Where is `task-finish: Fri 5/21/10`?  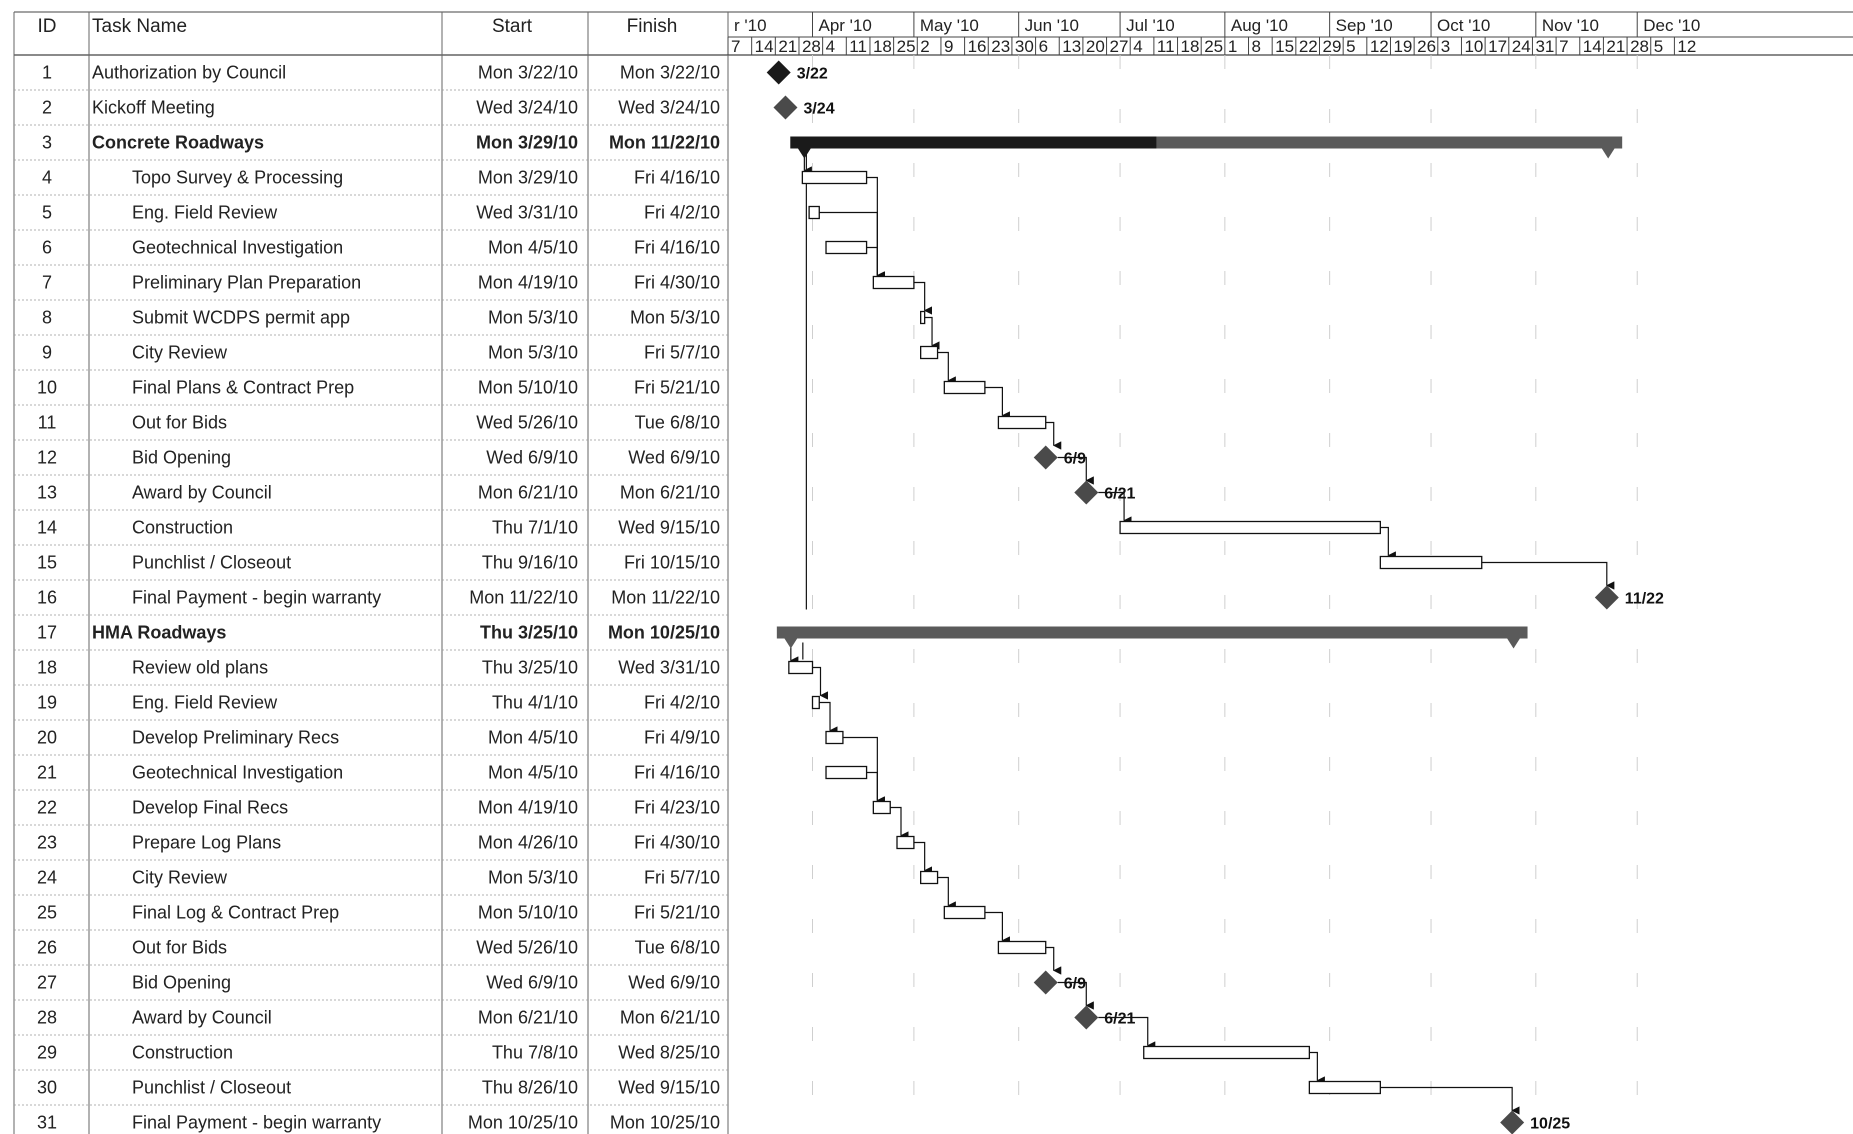
task-finish: Fri 5/21/10 is located at coordinates (677, 913).